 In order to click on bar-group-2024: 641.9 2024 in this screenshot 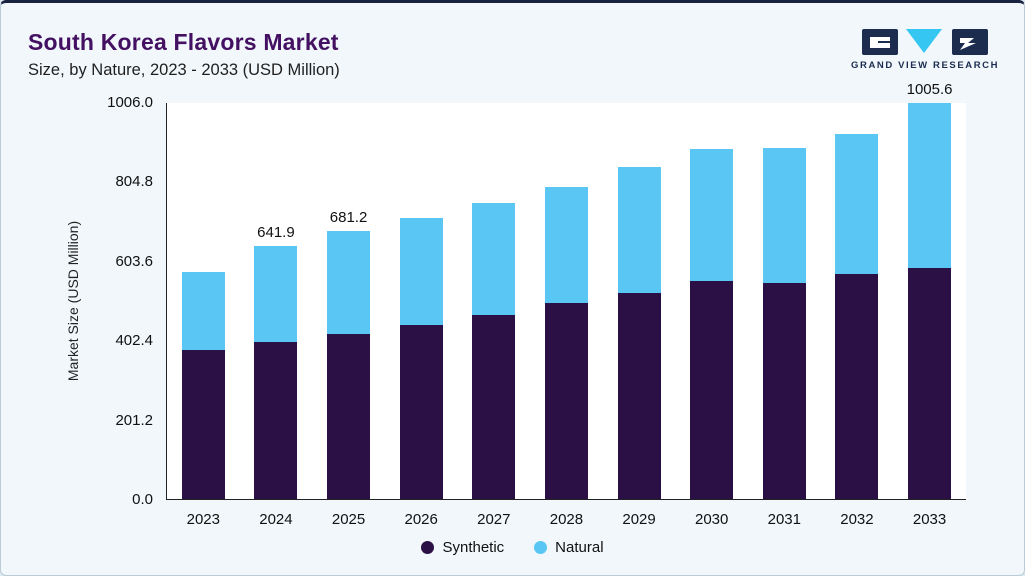, I will do `click(276, 315)`.